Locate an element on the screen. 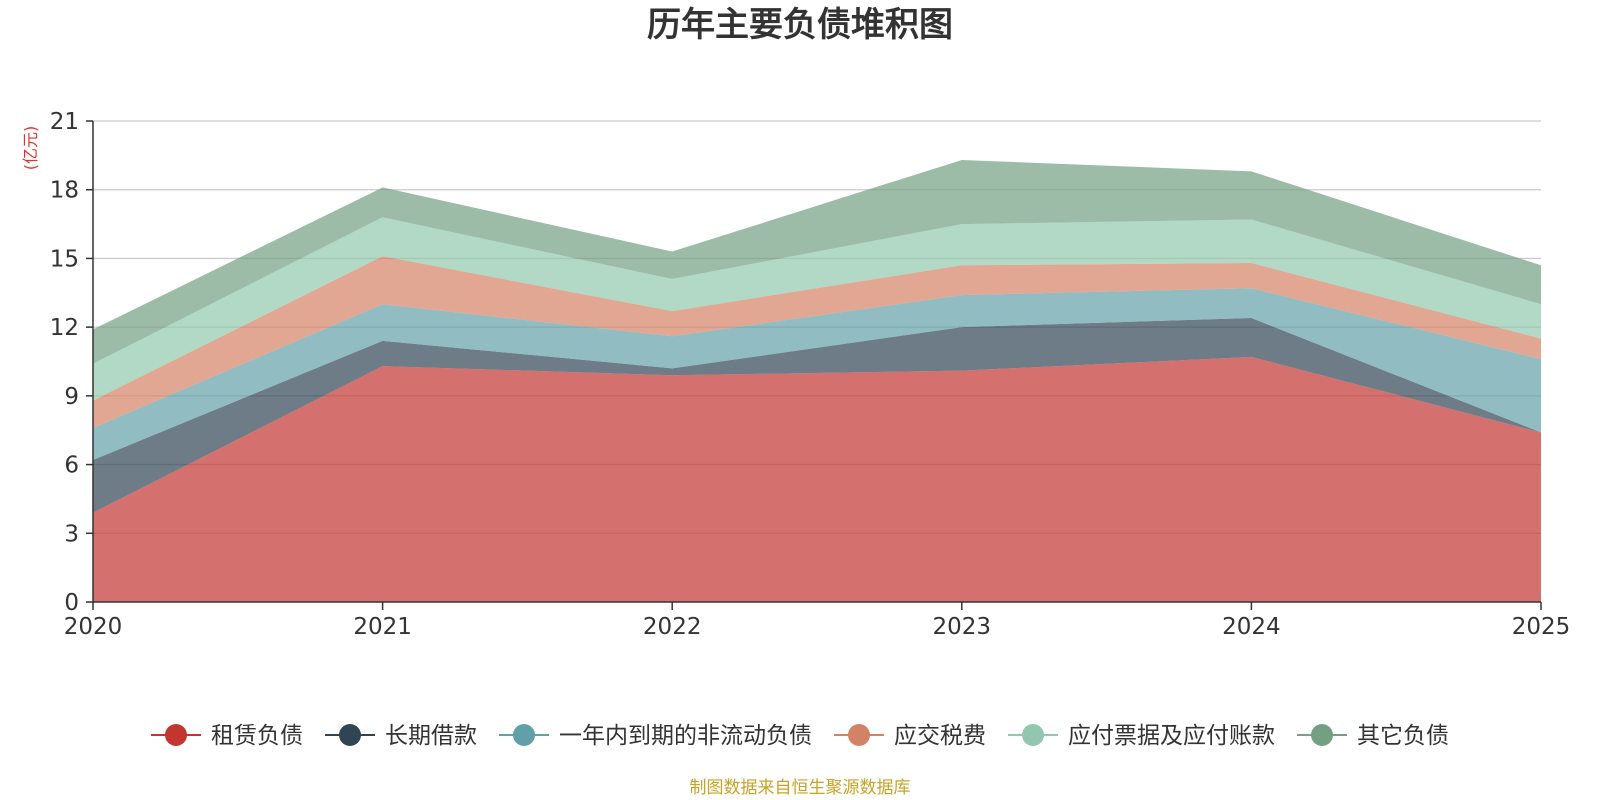  legend-item-5: 应付票据及应付账款 is located at coordinates (1141, 736).